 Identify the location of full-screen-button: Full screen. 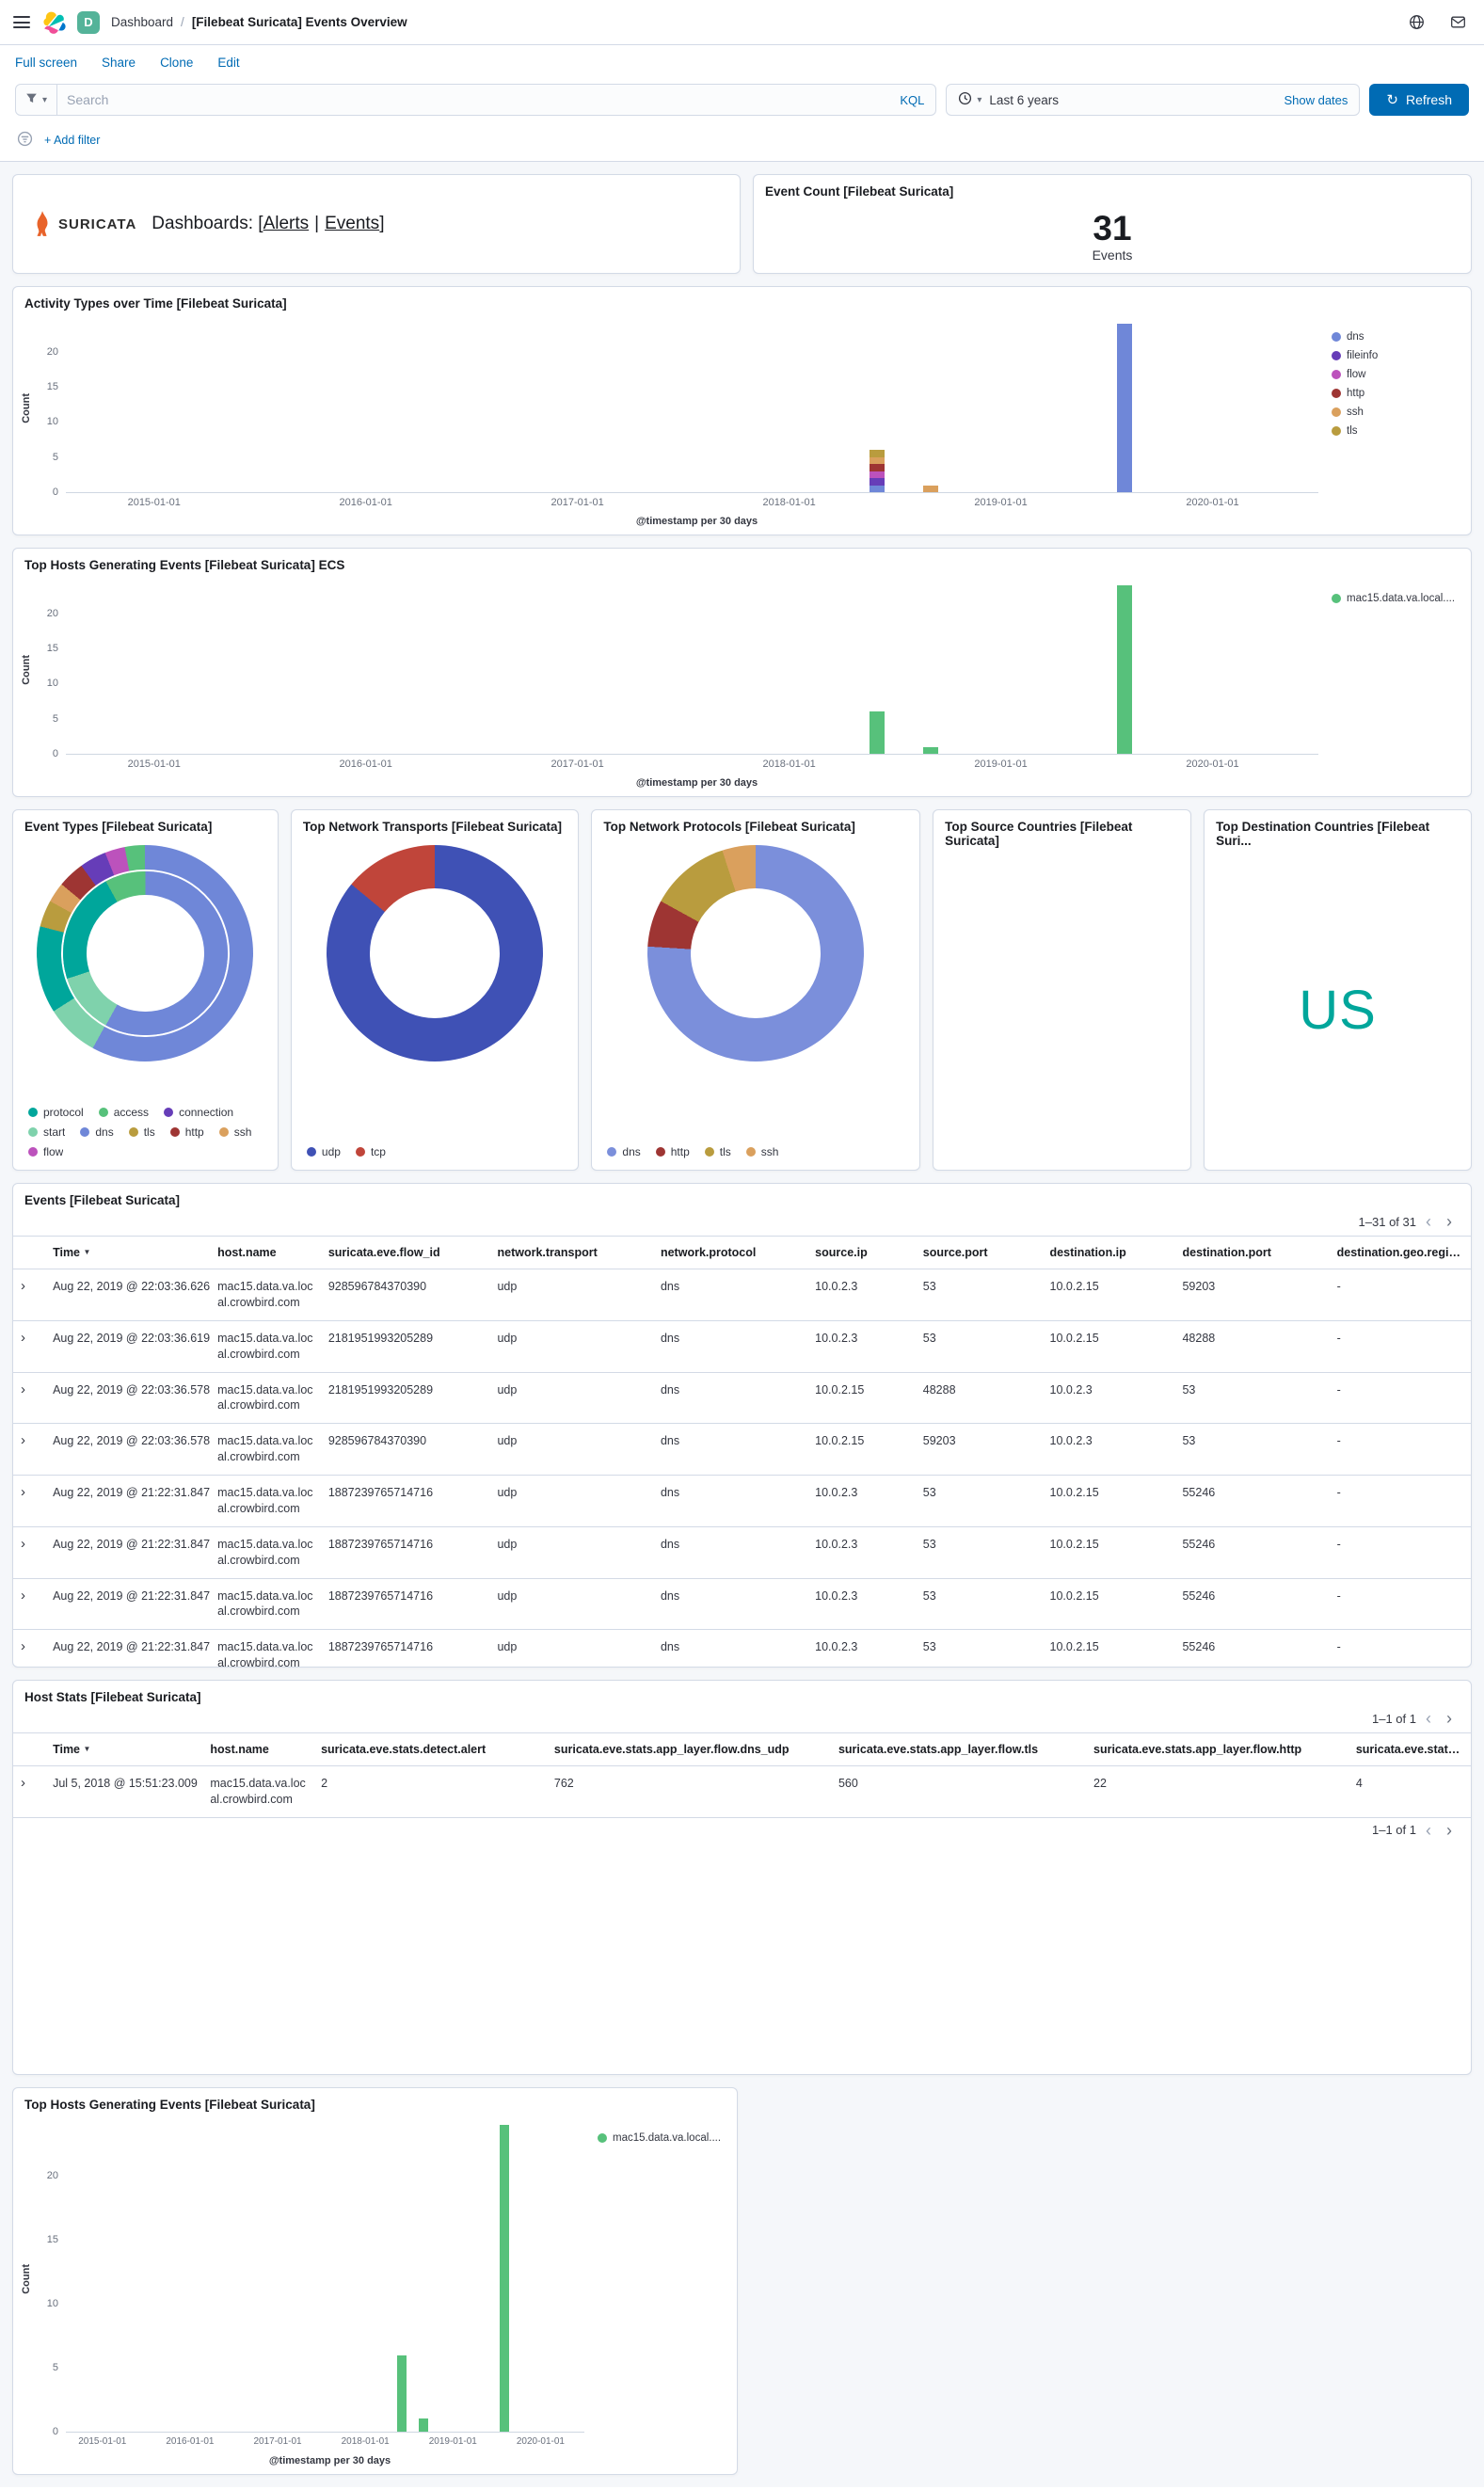
(46, 63).